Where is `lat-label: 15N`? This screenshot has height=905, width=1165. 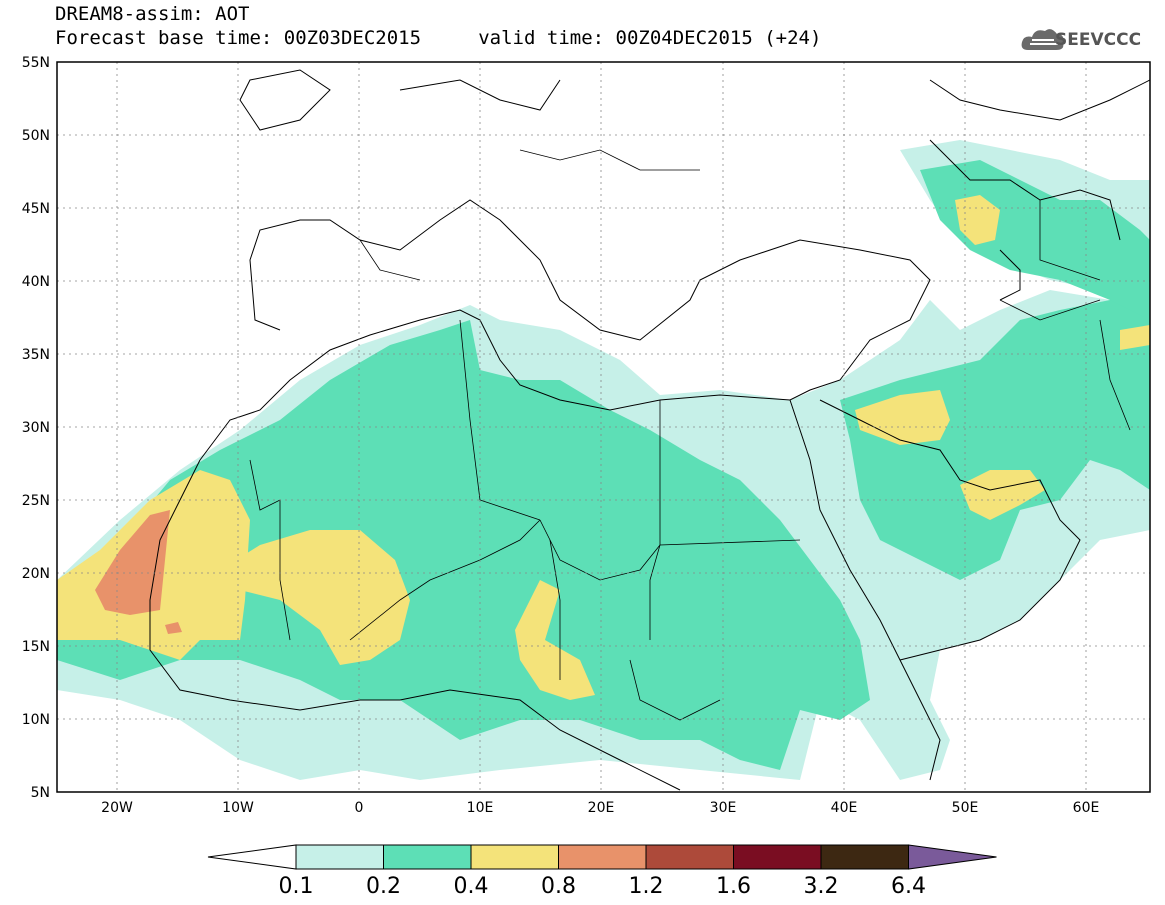 lat-label: 15N is located at coordinates (36, 647).